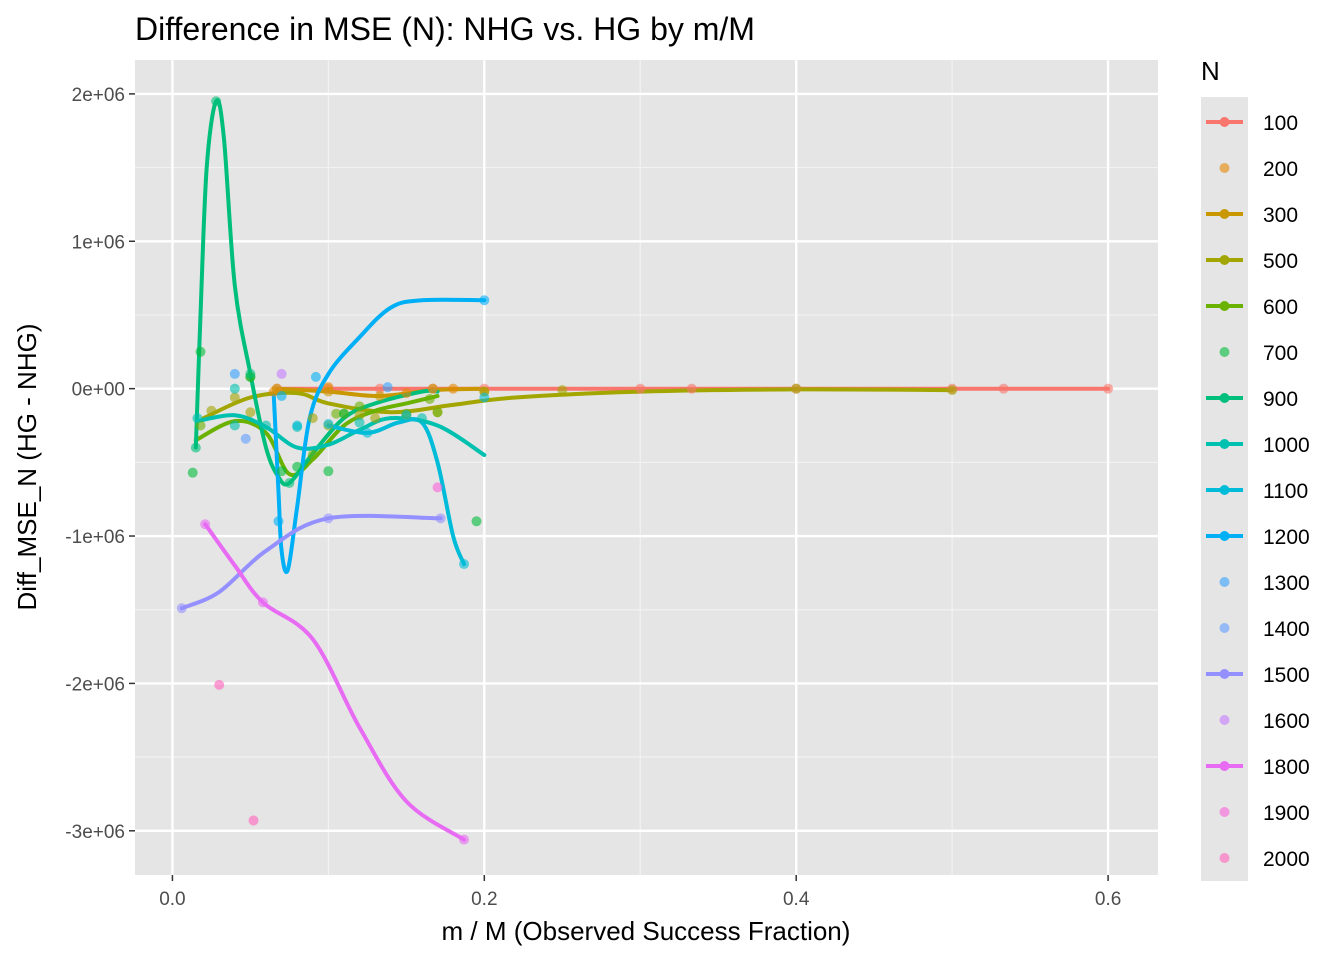  I want to click on data-point-n1400, so click(245, 438).